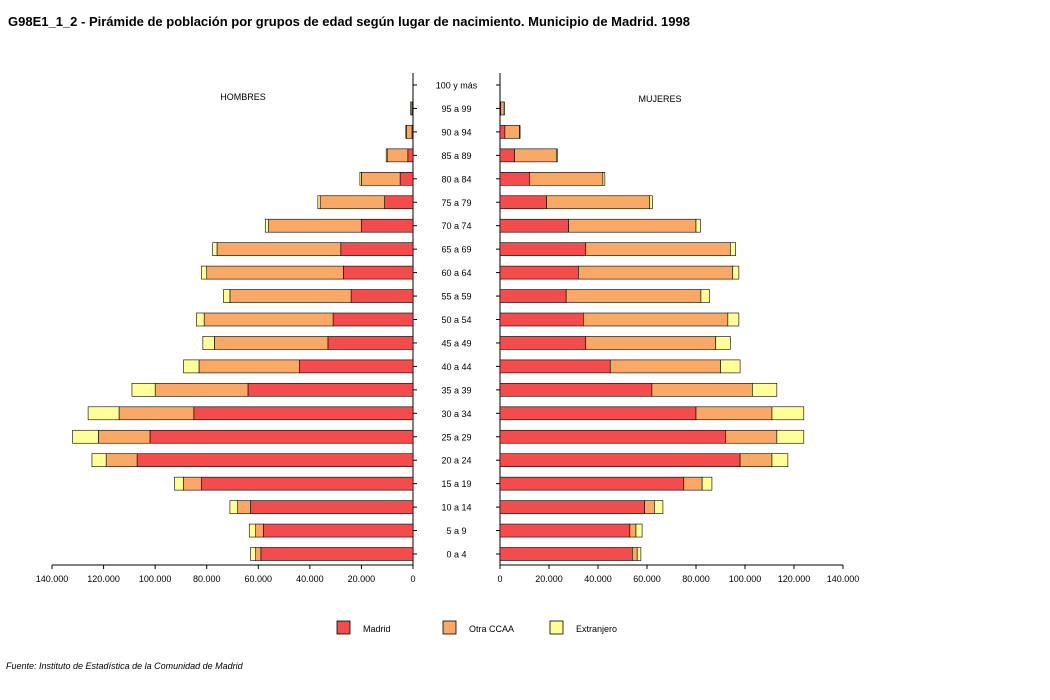 The height and width of the screenshot is (700, 1050). I want to click on left-x-tick-label: 0, so click(412, 579).